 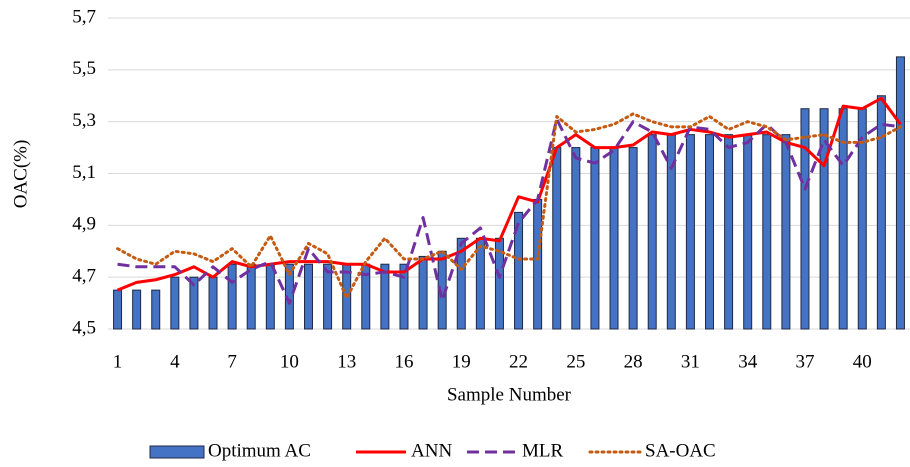 I want to click on y-tick-label: 4,7, so click(x=84, y=276).